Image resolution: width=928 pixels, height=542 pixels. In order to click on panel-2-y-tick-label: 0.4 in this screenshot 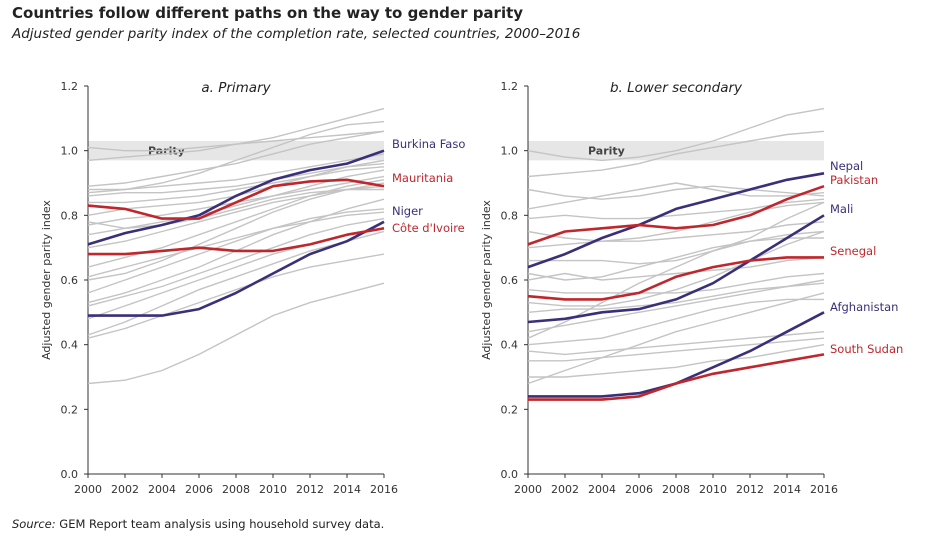, I will do `click(510, 345)`.